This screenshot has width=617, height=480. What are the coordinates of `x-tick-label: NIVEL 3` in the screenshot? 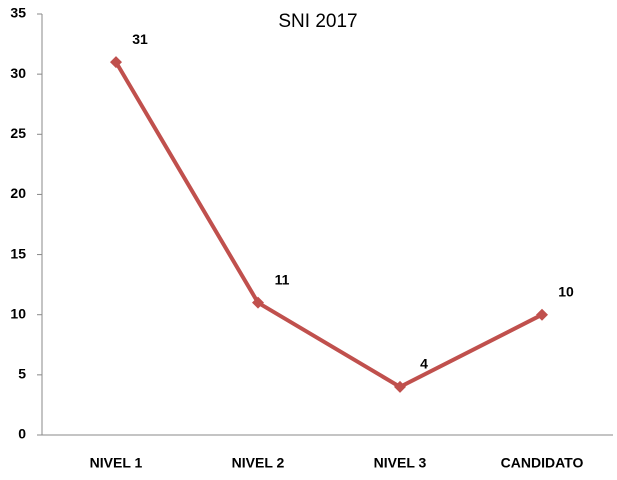 It's located at (400, 463).